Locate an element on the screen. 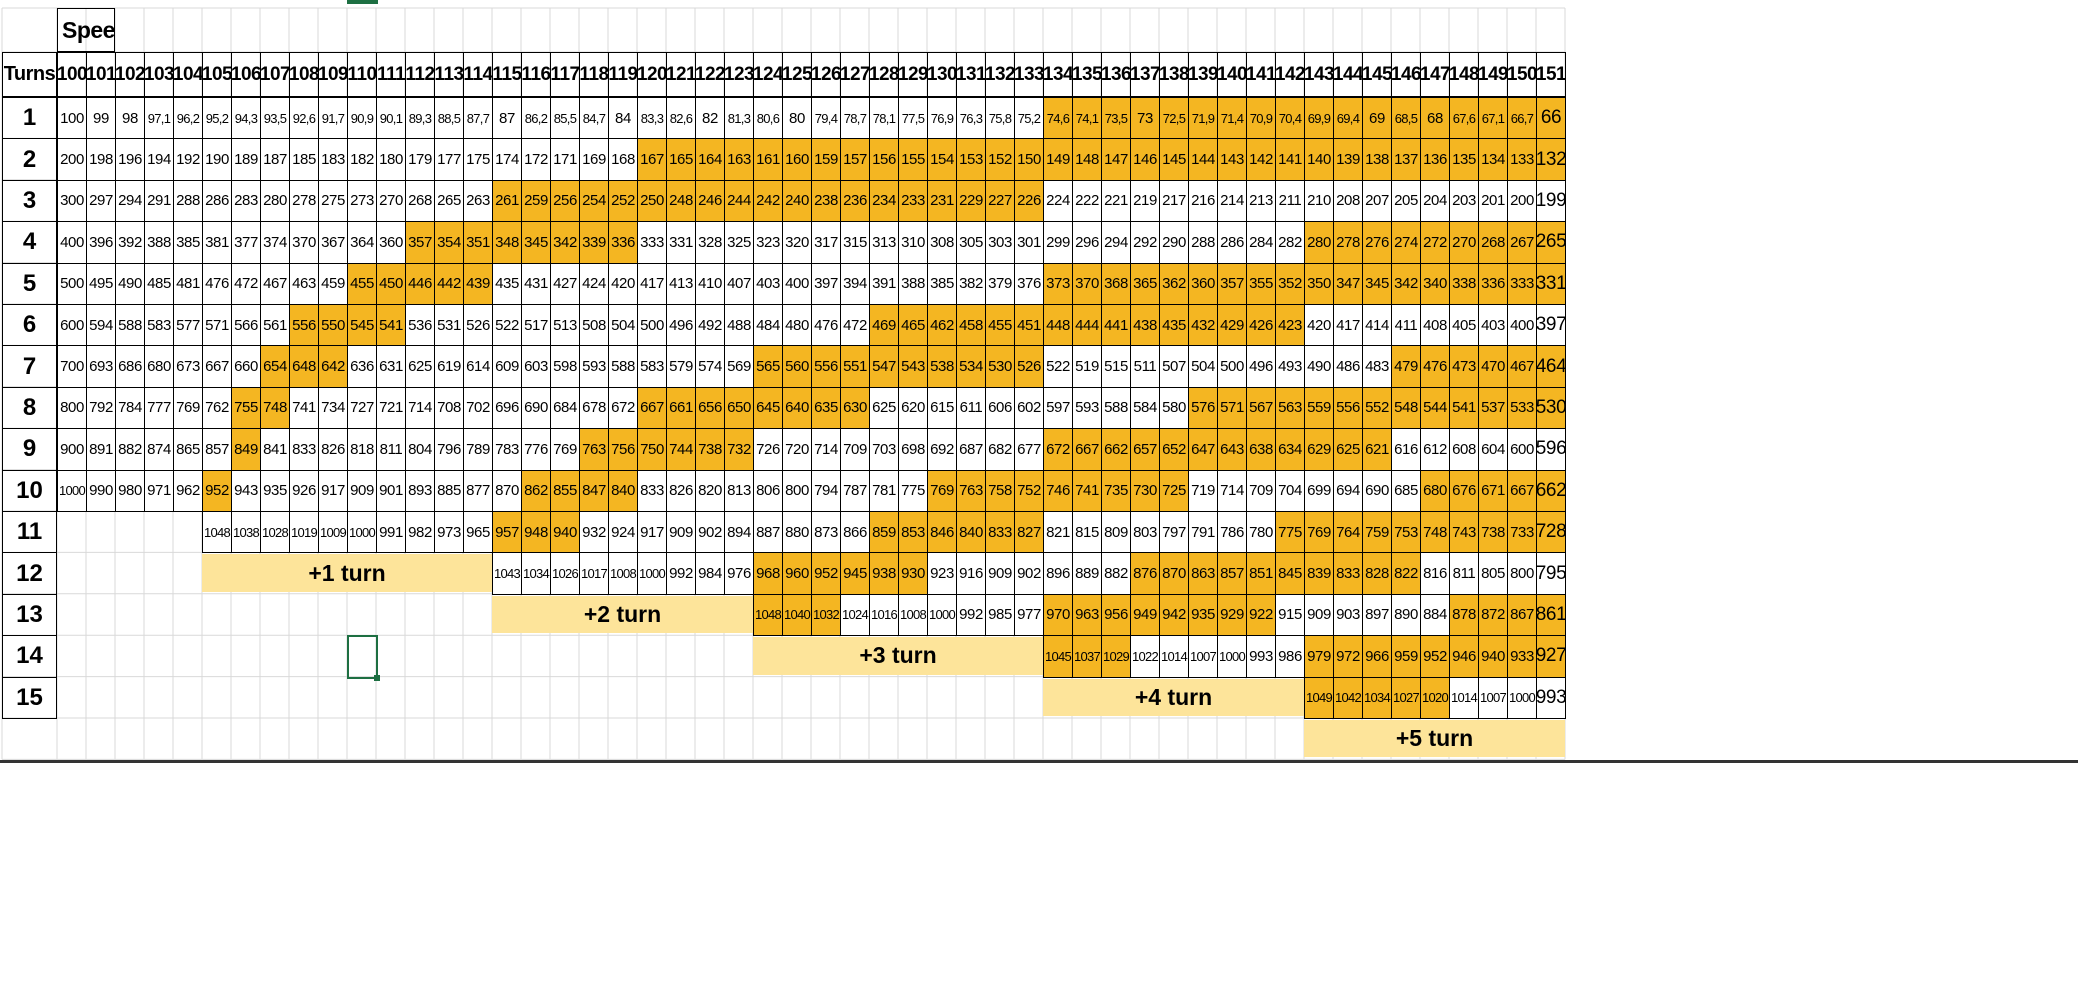  table-cell: 77,5 is located at coordinates (913, 118).